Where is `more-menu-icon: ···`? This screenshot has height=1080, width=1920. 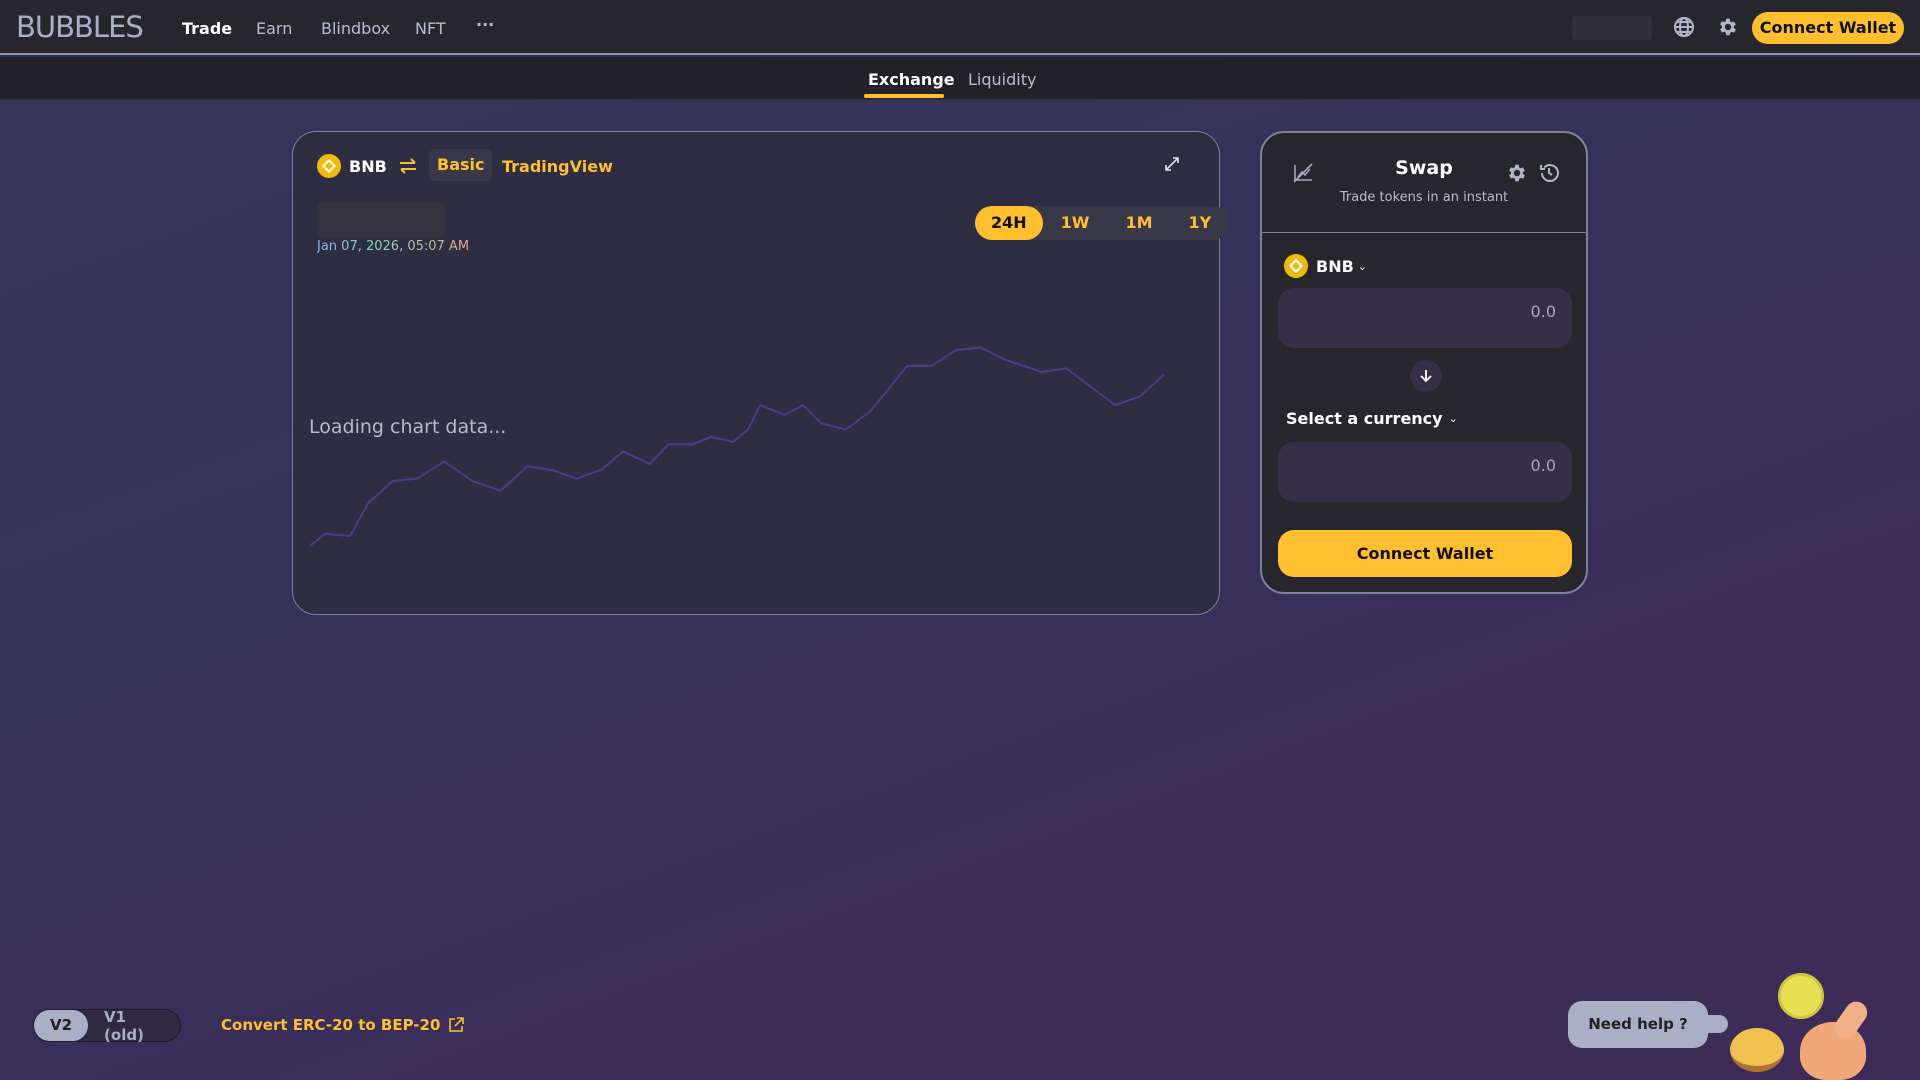
more-menu-icon: ··· is located at coordinates (485, 24).